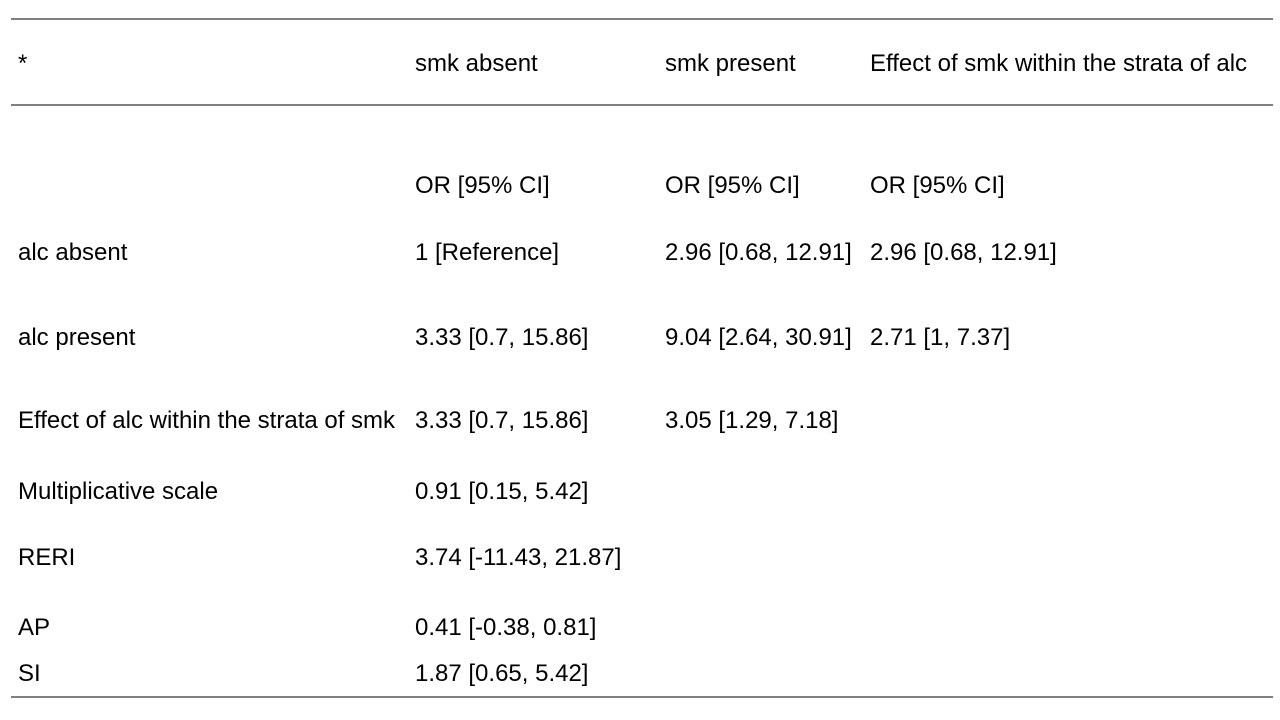  Describe the element at coordinates (77, 337) in the screenshot. I see `row-label: alc present` at that location.